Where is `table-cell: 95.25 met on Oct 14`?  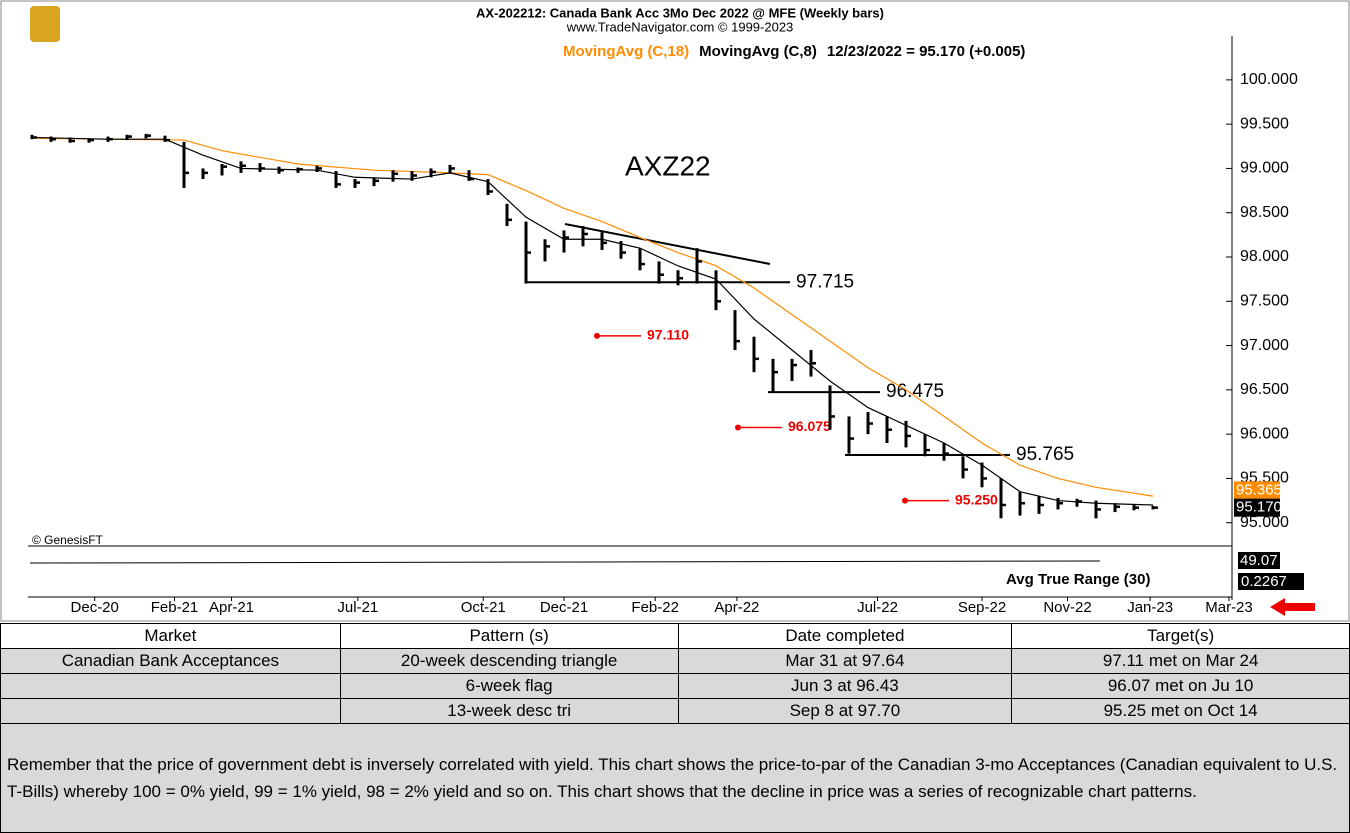 table-cell: 95.25 met on Oct 14 is located at coordinates (1180, 711).